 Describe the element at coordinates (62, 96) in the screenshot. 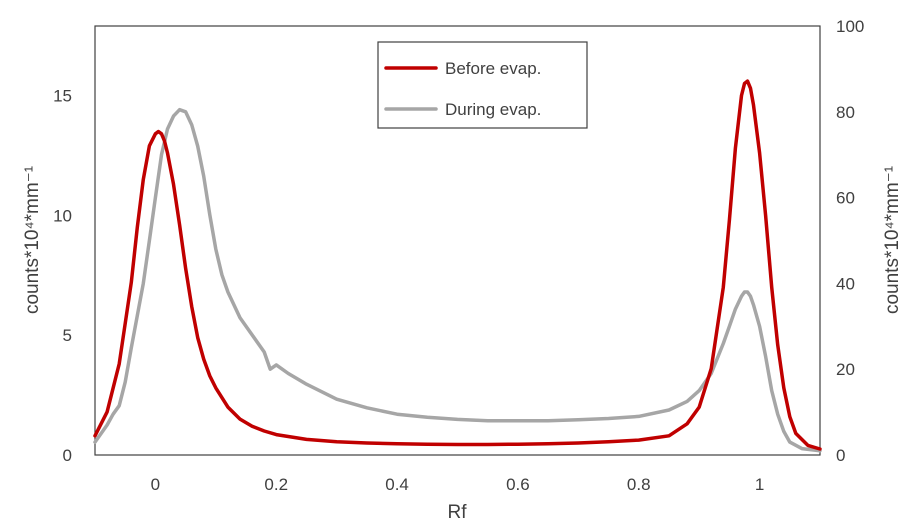

I see `y-left-tick-label-3: 15` at that location.